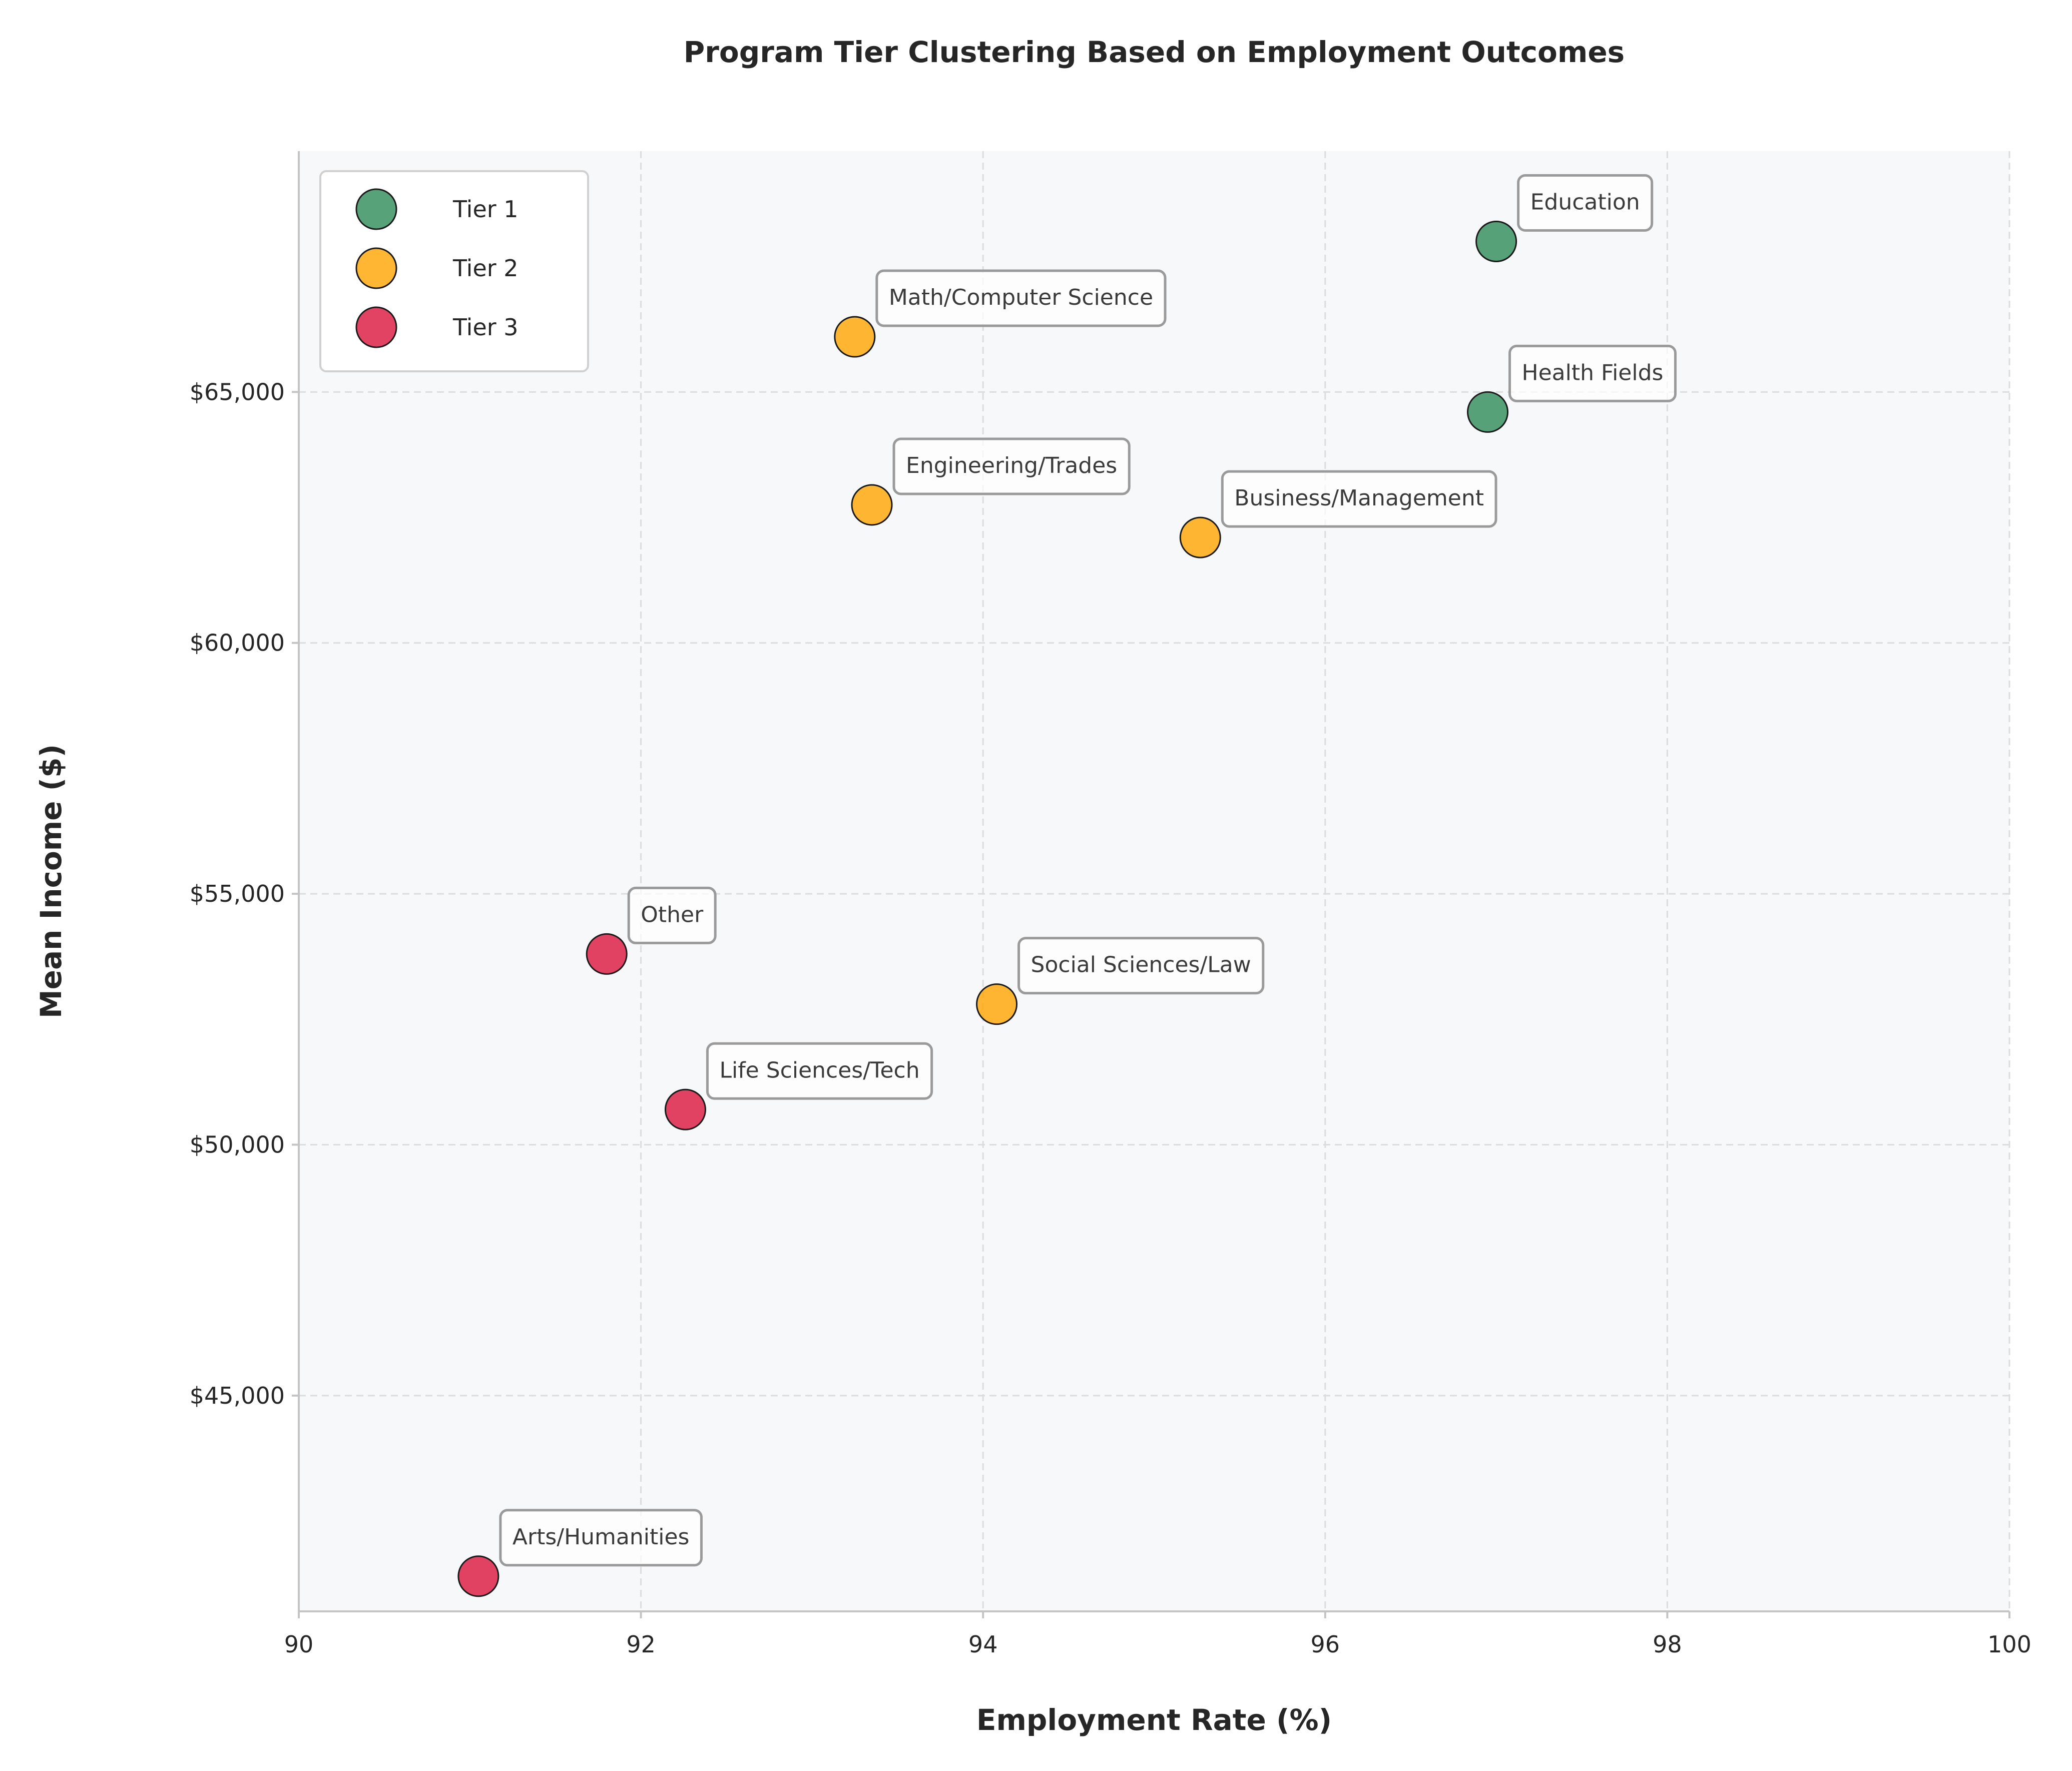 The width and height of the screenshot is (2072, 1771). I want to click on x-axis-label: Employment Rate (%), so click(1154, 1720).